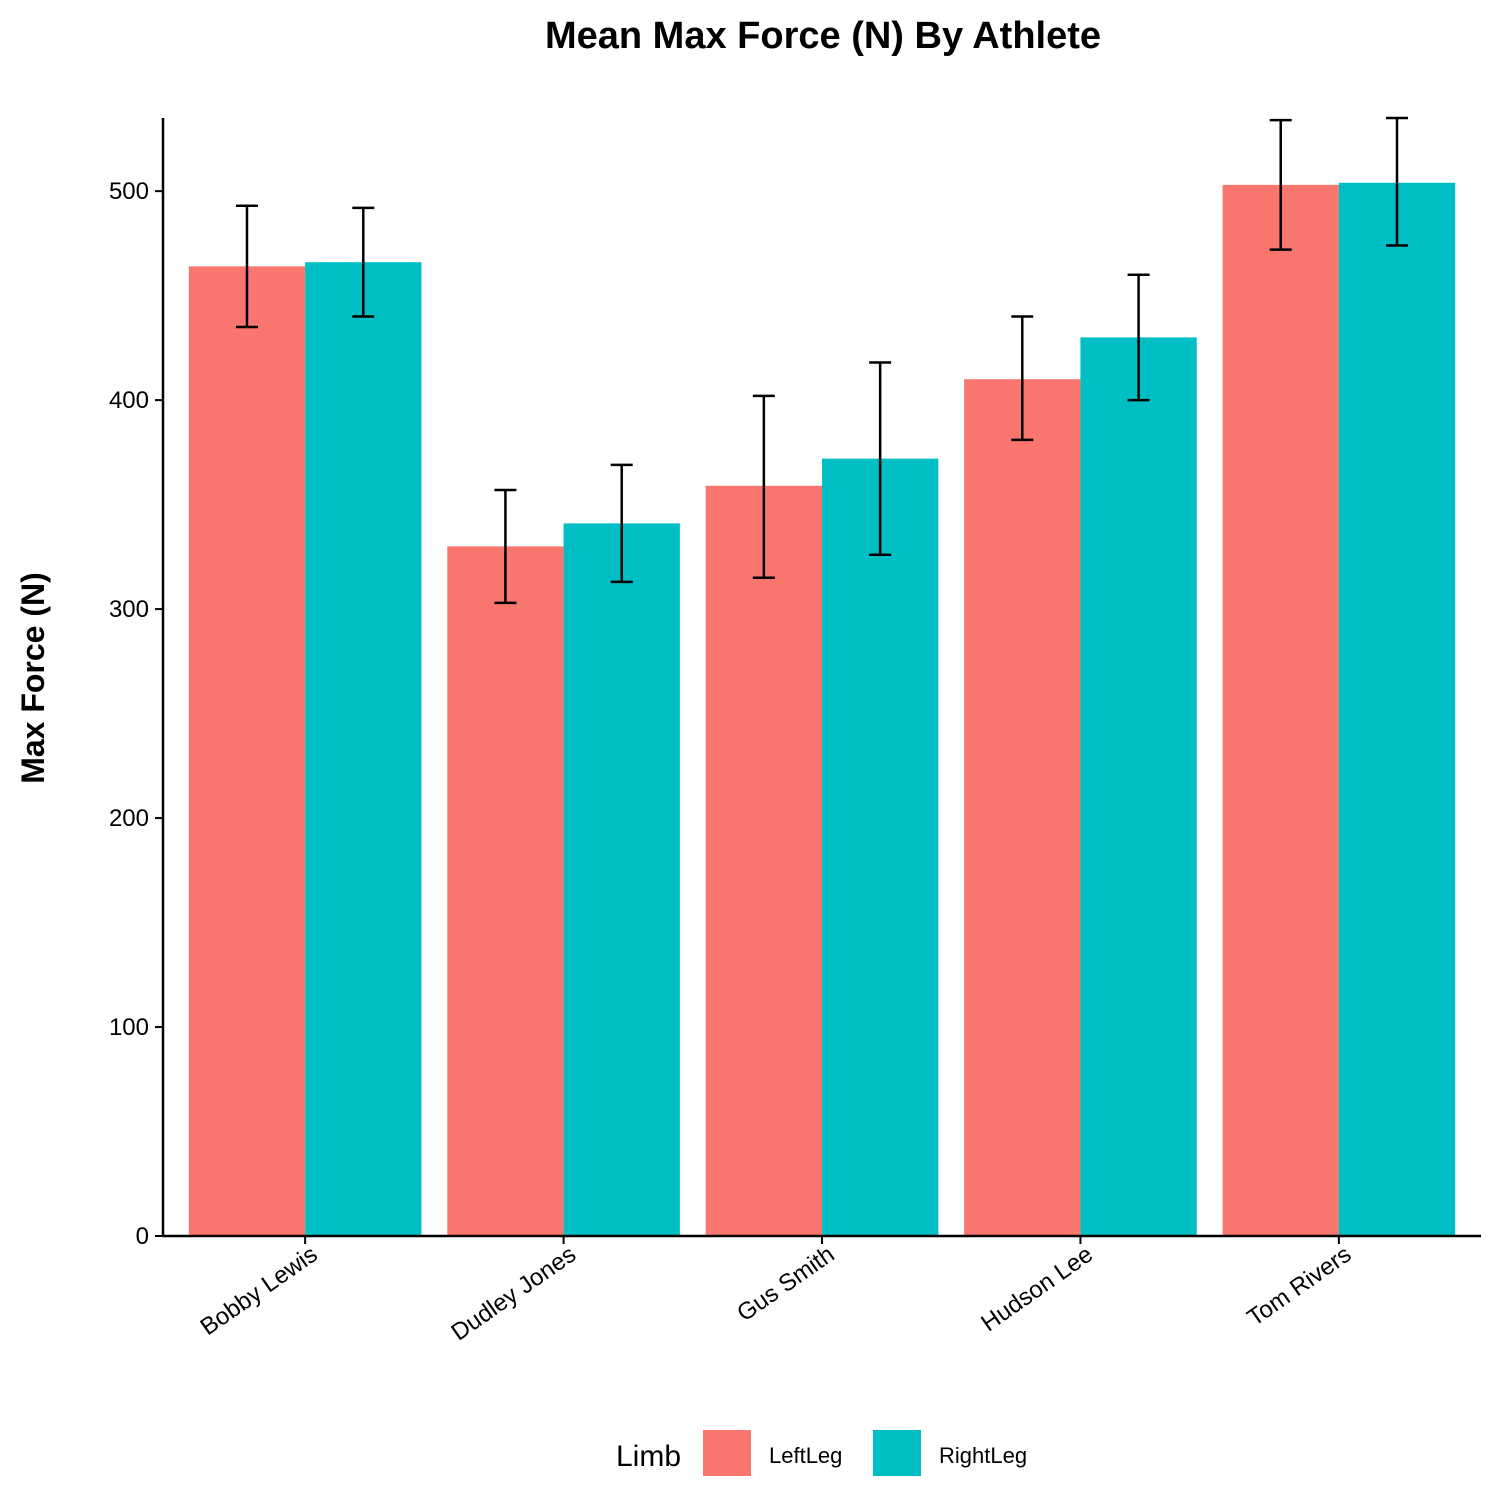 The height and width of the screenshot is (1512, 1512). What do you see at coordinates (129, 1027) in the screenshot?
I see `y-tick-label: 100` at bounding box center [129, 1027].